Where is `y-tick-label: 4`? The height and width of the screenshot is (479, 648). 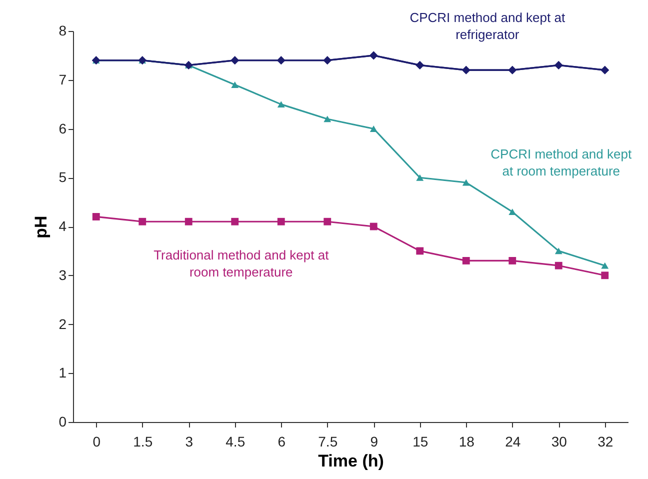
y-tick-label: 4 is located at coordinates (62, 226).